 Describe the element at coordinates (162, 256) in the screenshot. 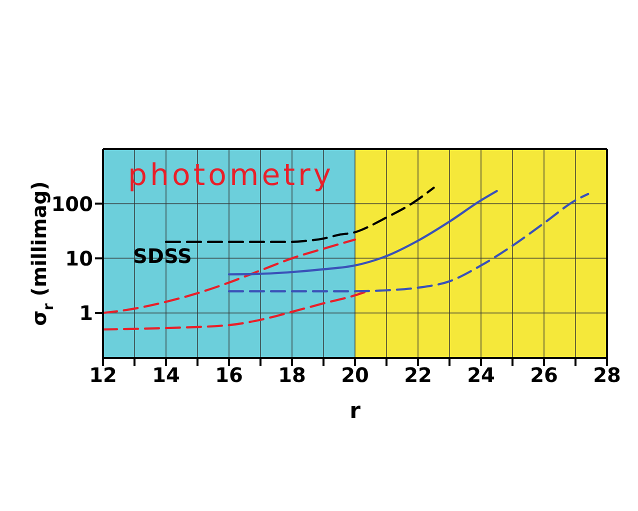

I see `annotation: SDSS` at that location.